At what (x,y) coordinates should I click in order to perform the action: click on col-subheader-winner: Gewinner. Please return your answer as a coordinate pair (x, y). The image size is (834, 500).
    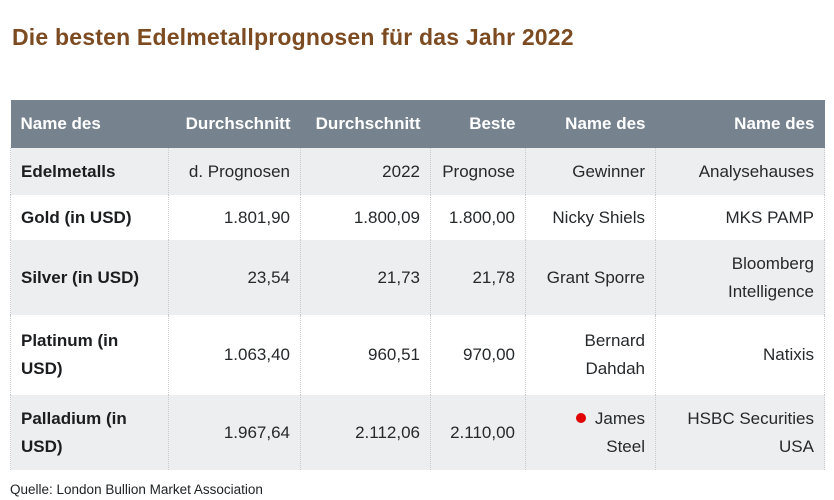
    Looking at the image, I should click on (590, 171).